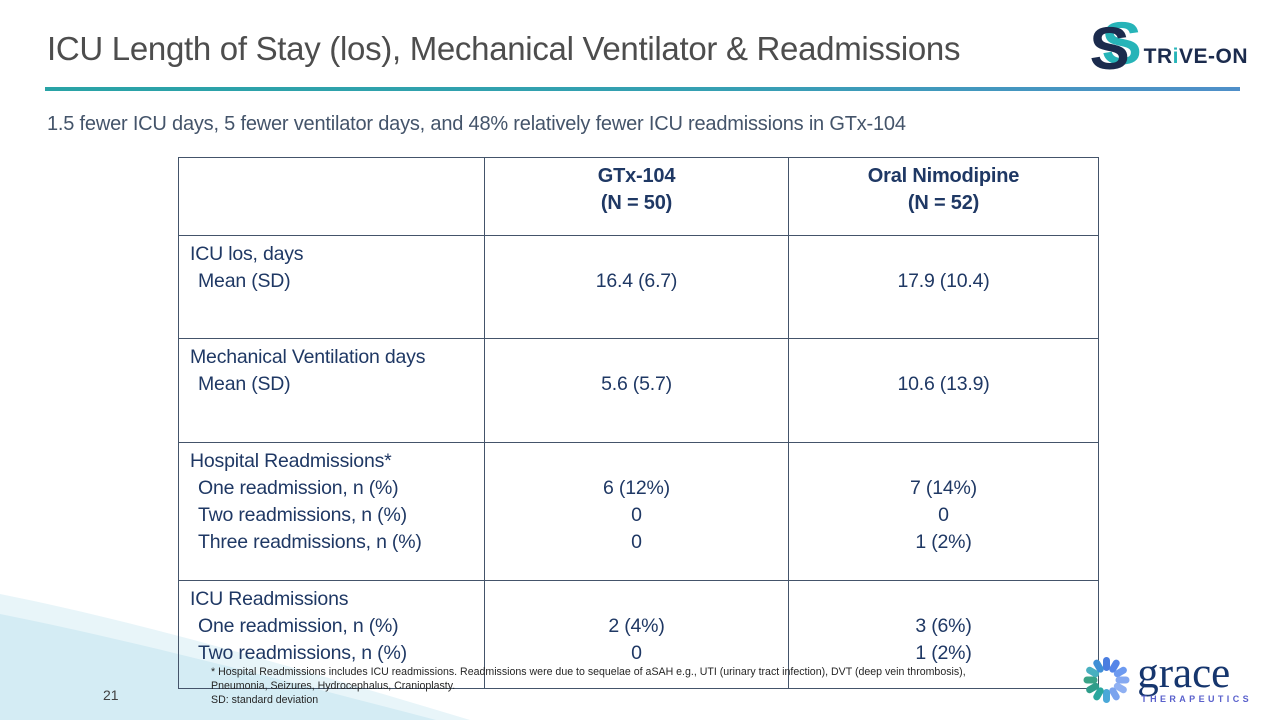 This screenshot has height=720, width=1280. I want to click on title-underline, so click(642, 89).